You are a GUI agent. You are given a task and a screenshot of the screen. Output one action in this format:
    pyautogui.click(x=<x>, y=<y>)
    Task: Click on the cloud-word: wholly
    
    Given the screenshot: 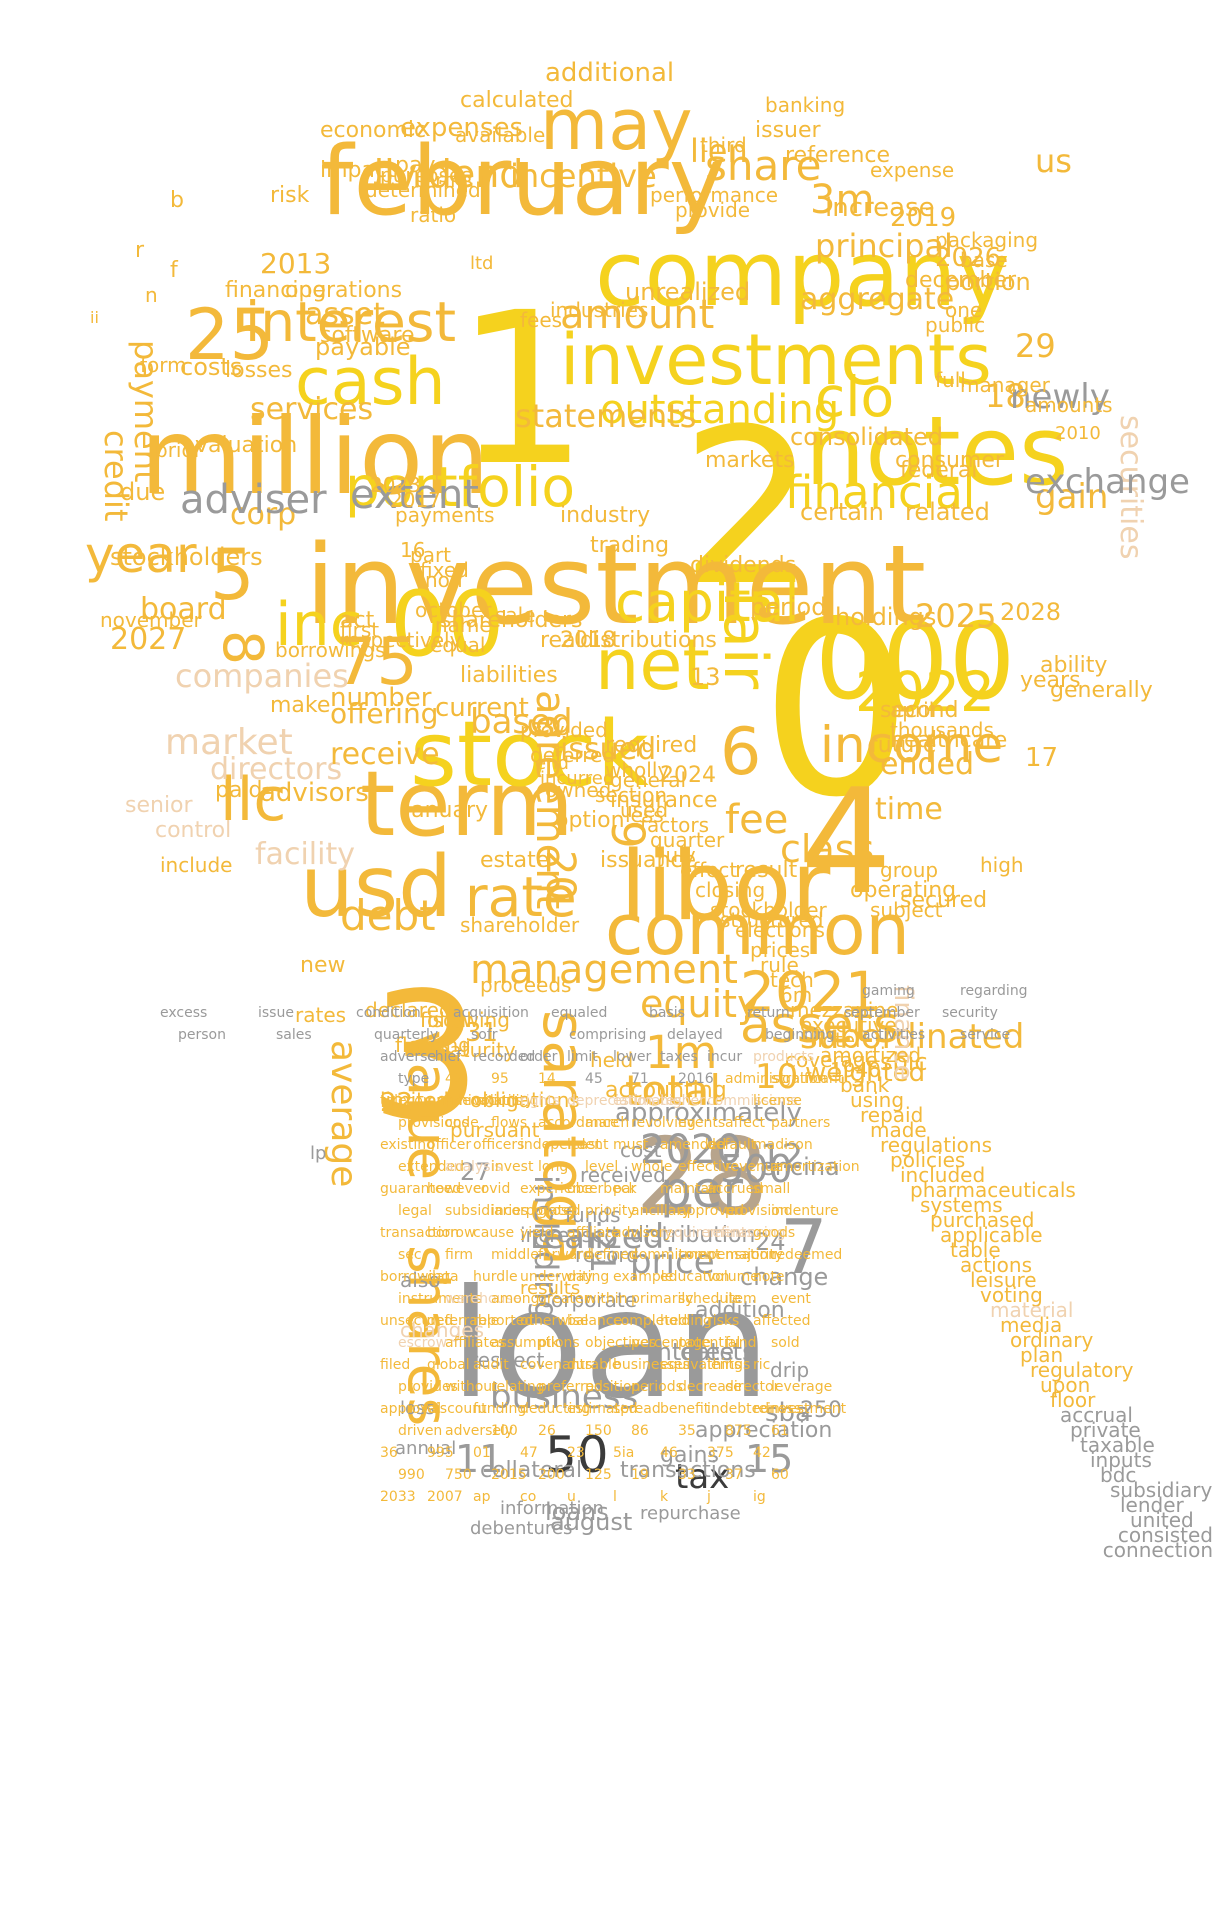 What is the action you would take?
    pyautogui.click(x=637, y=770)
    